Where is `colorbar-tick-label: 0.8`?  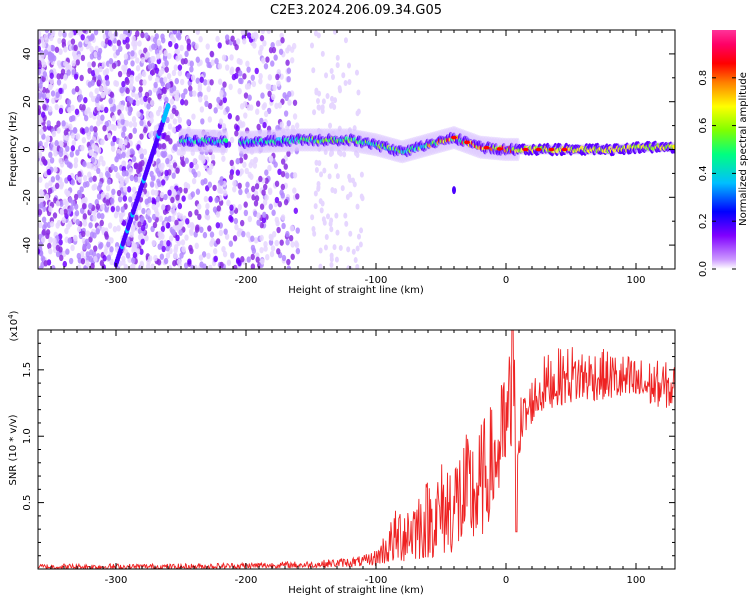 colorbar-tick-label: 0.8 is located at coordinates (703, 78).